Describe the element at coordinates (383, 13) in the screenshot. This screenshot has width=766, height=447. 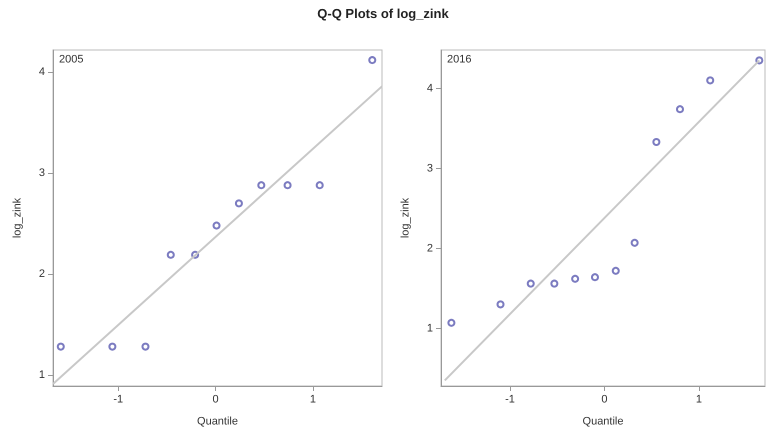
I see `chart-title: Q-Q Plots of log_zink` at that location.